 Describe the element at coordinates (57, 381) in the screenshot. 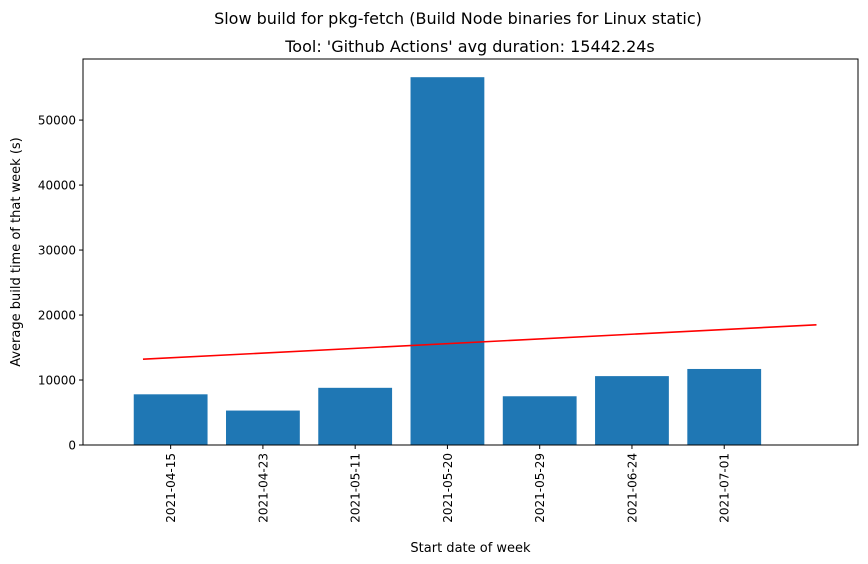

I see `y-tick-label: 10000` at that location.